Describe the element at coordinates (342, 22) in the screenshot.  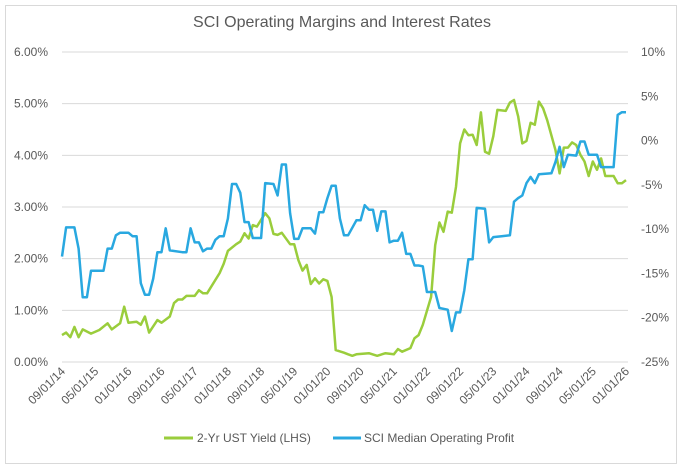
I see `chart-title: SCI Operating Margins and Interest Rates` at that location.